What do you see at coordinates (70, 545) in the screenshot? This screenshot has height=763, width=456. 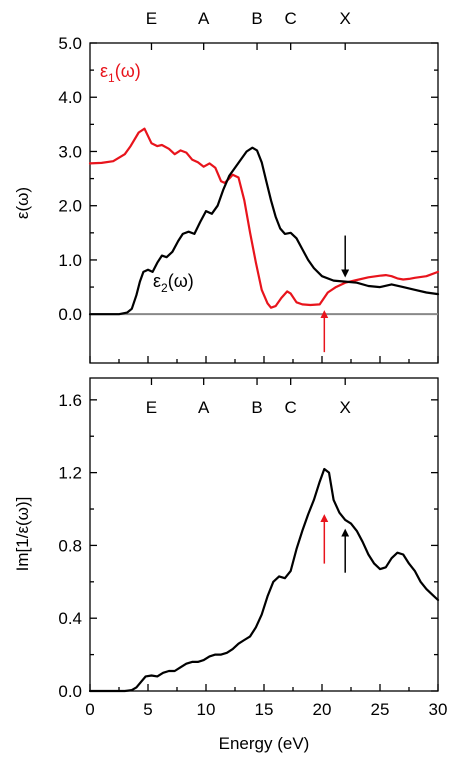 I see `y-tick-label: 0.8` at bounding box center [70, 545].